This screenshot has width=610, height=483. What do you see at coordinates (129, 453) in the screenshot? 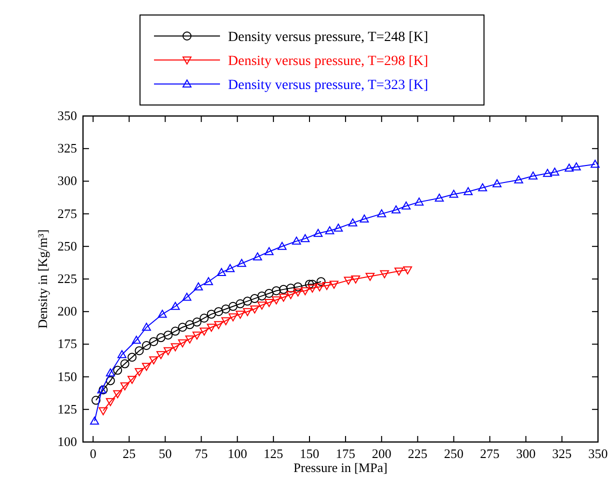
I see `x-tick-label: 25` at bounding box center [129, 453].